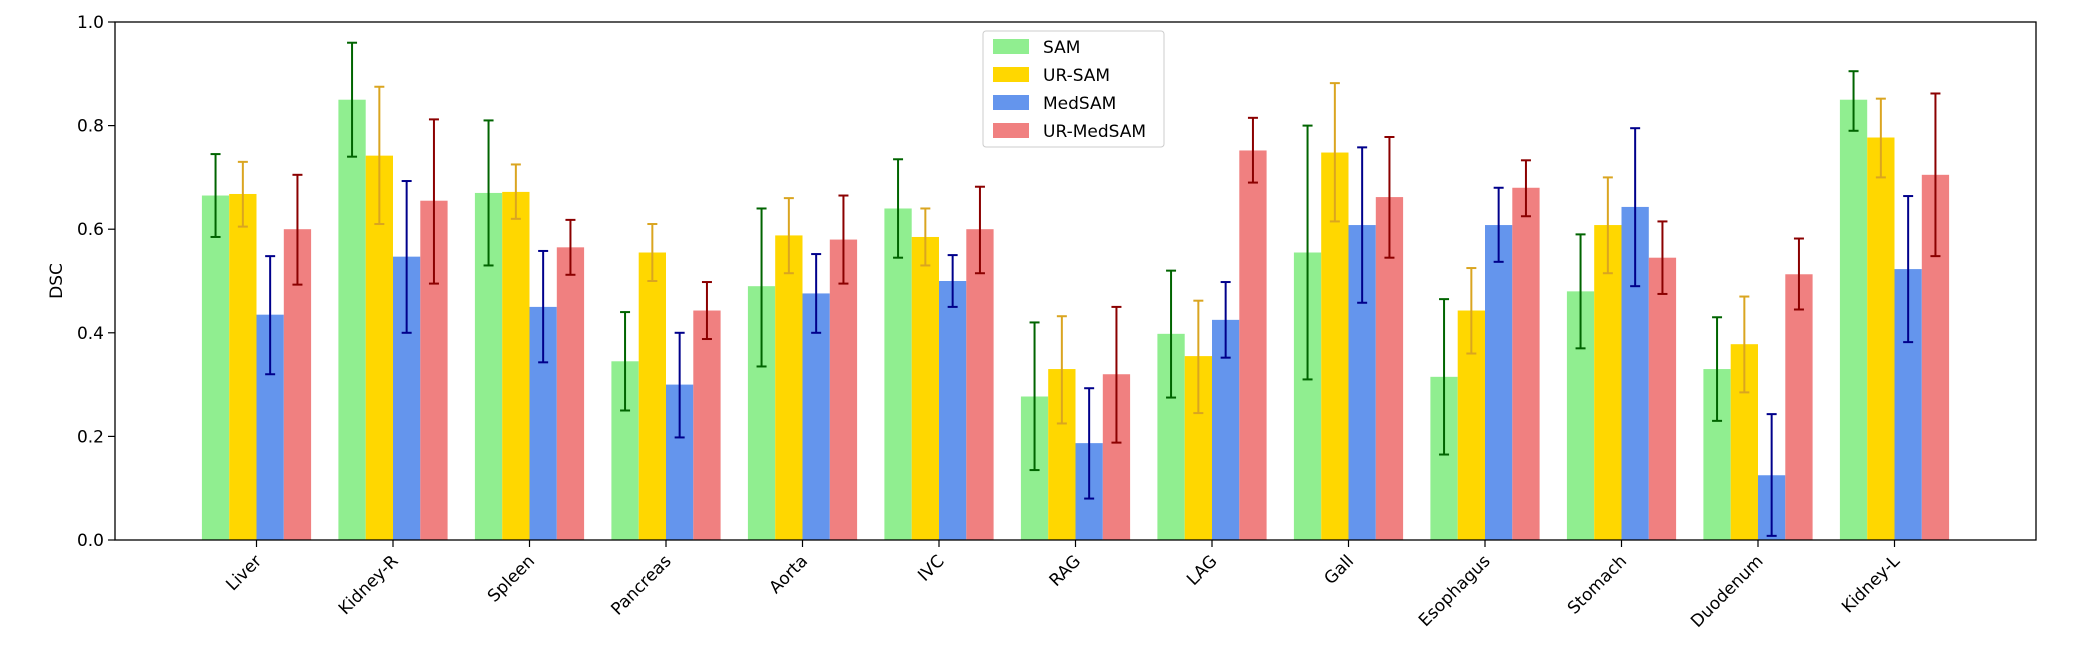 This screenshot has width=2088, height=645. I want to click on legend-swatch-ur-medsam, so click(1011, 130).